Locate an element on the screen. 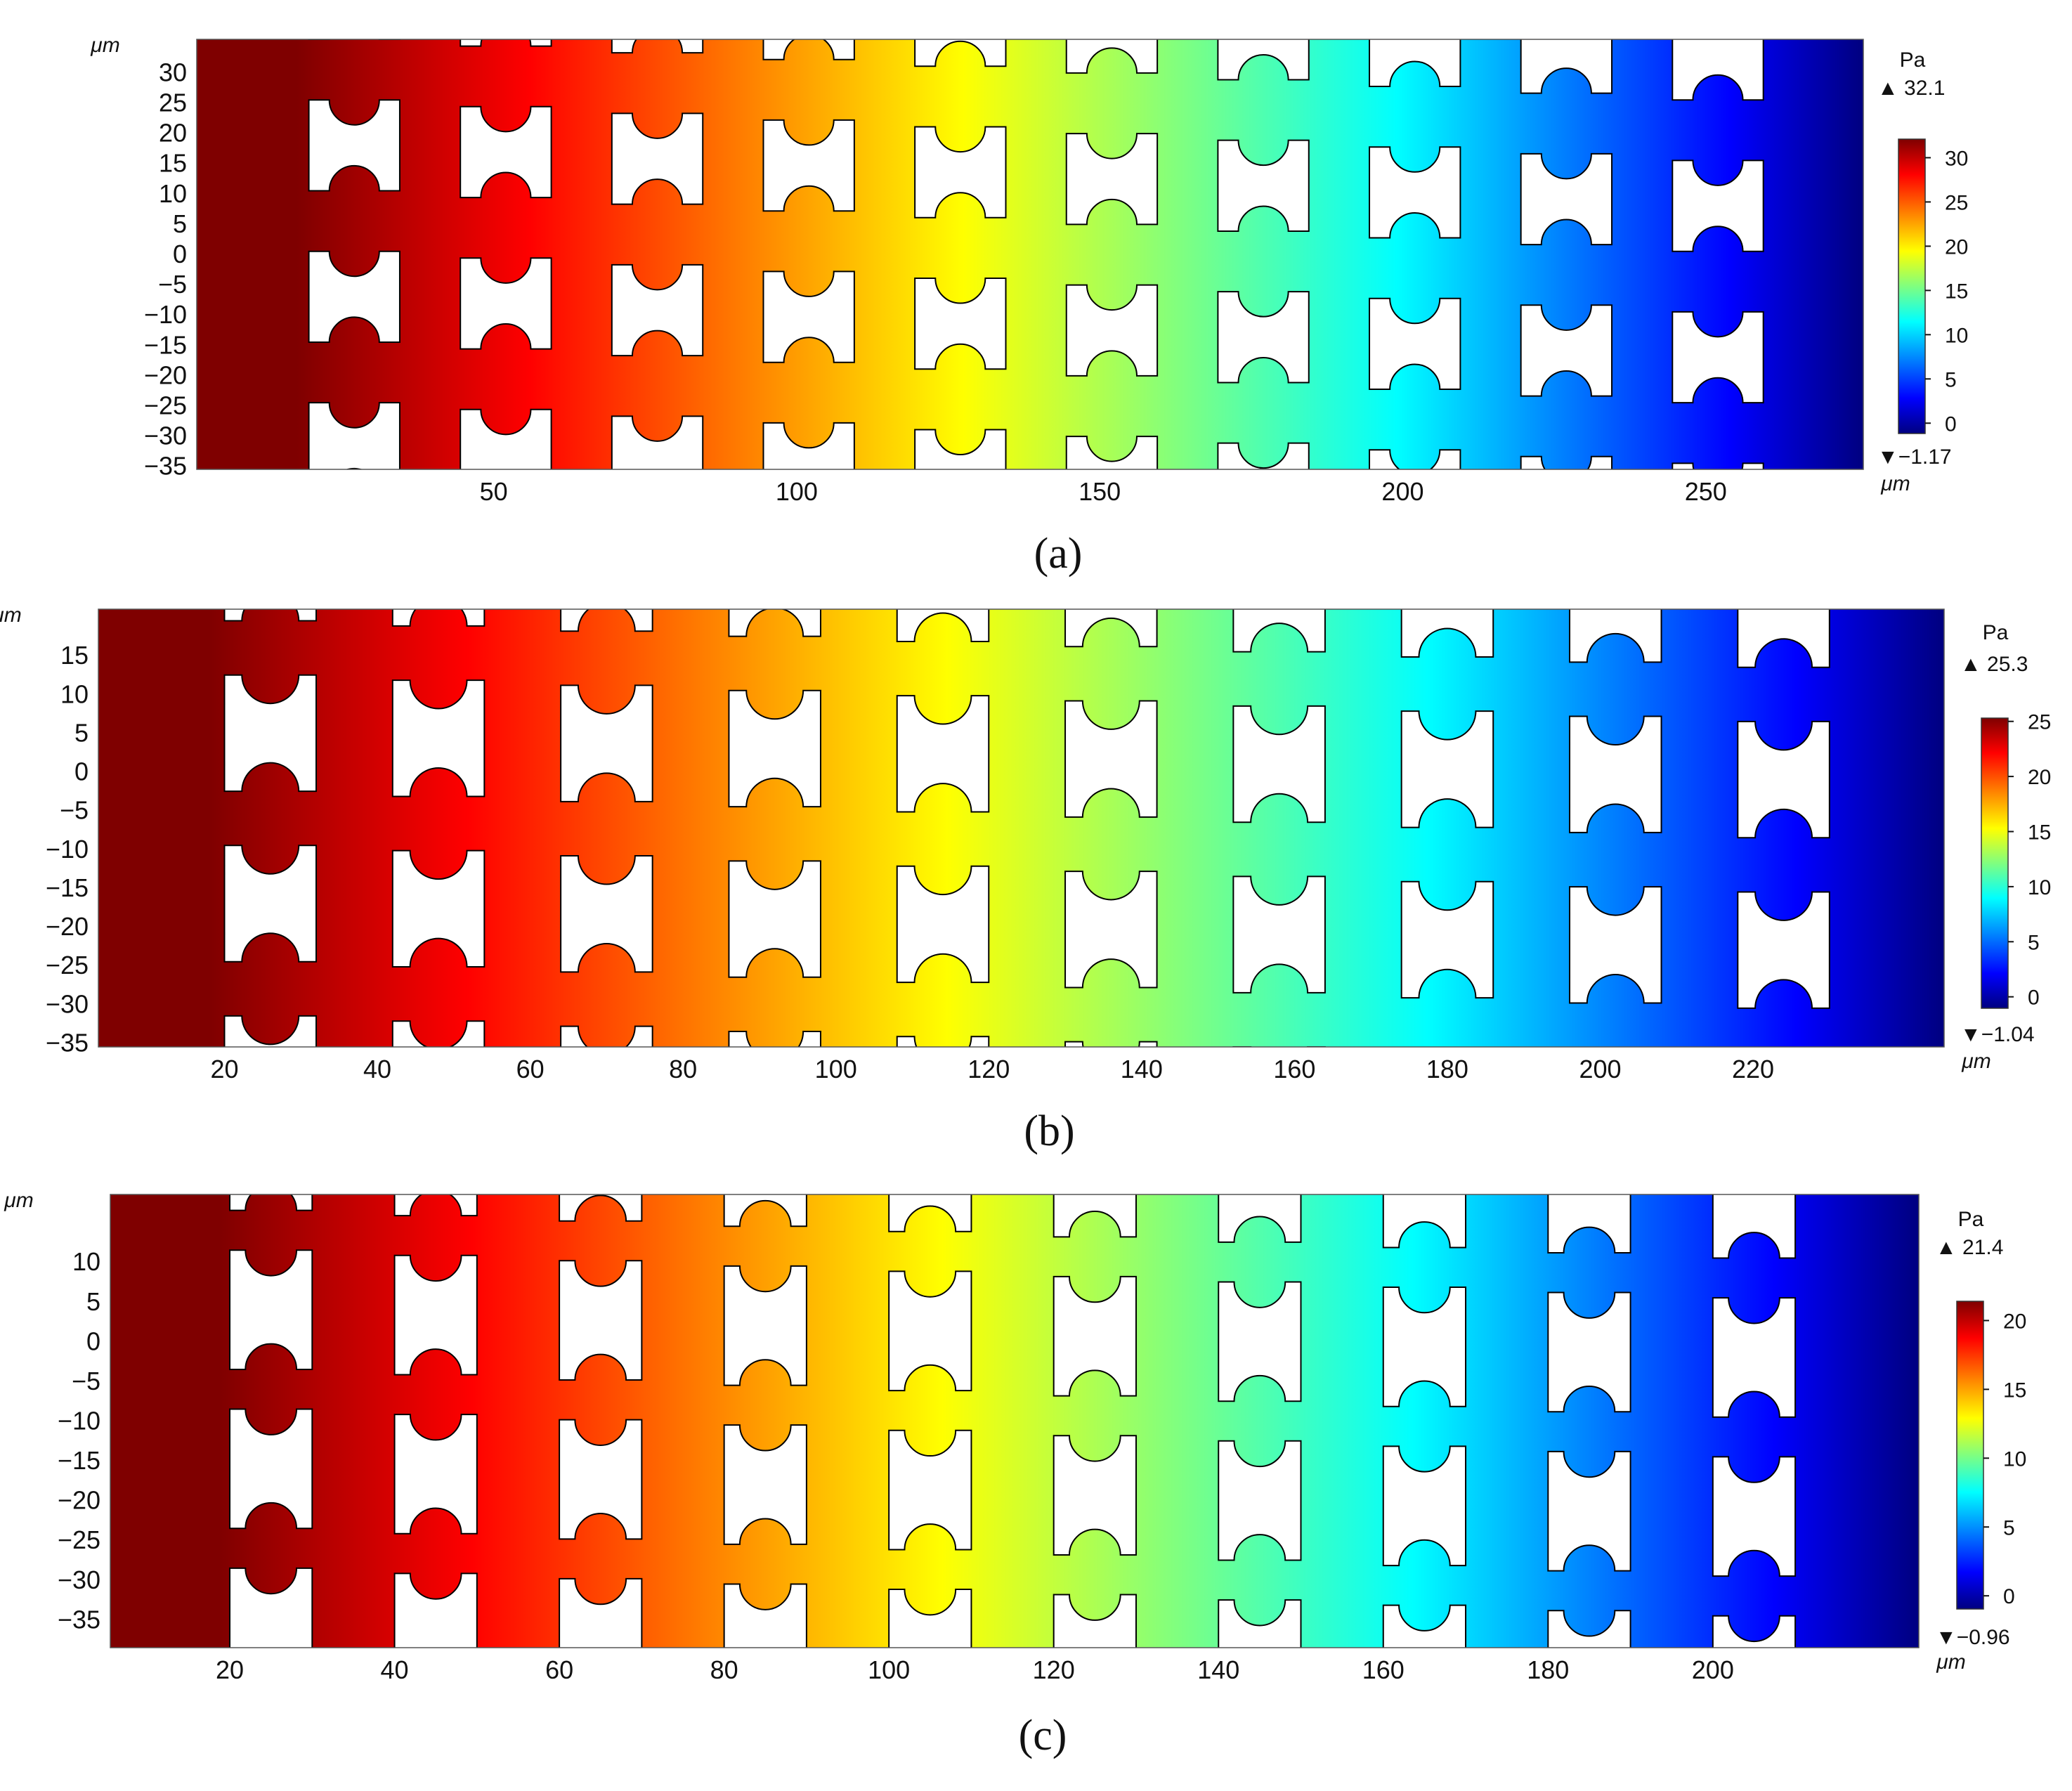  y-tick-label: −35 is located at coordinates (165, 467).